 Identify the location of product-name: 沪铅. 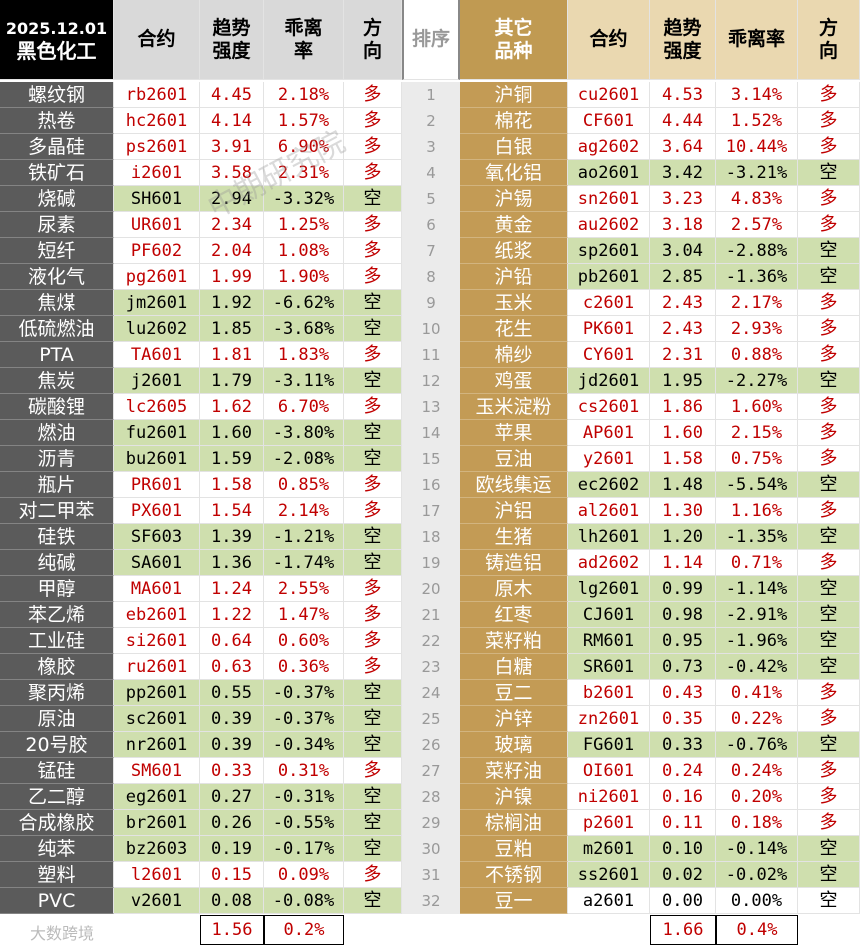
(514, 277).